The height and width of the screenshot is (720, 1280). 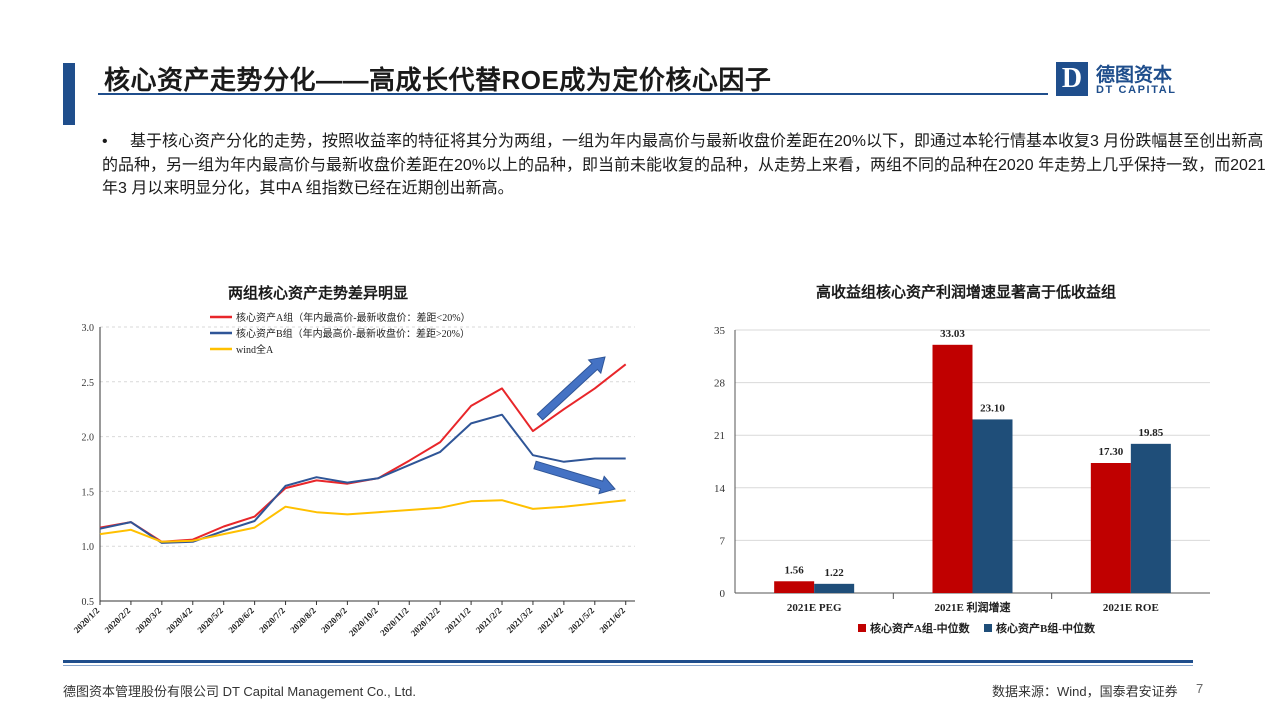 What do you see at coordinates (992, 408) in the screenshot?
I see `data-label: 23.10` at bounding box center [992, 408].